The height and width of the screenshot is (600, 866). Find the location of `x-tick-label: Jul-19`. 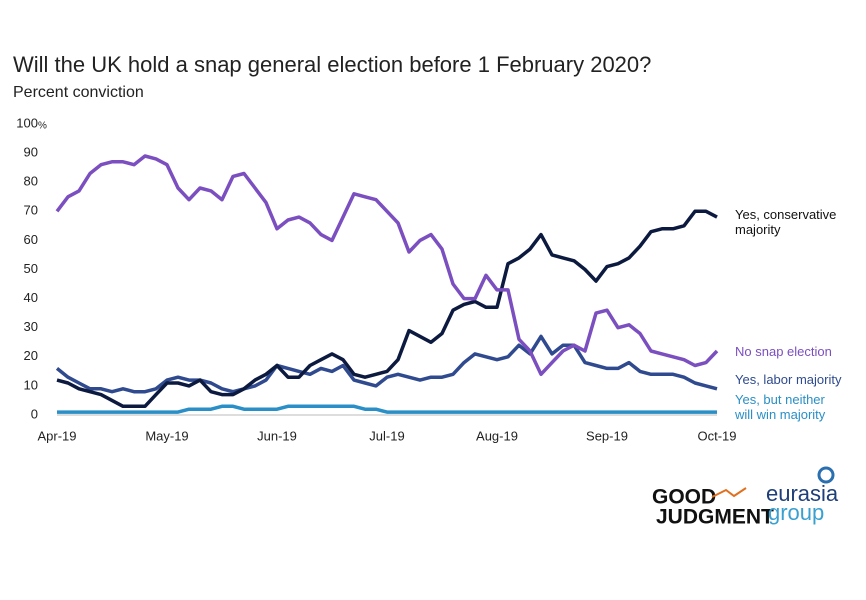

x-tick-label: Jul-19 is located at coordinates (386, 435).